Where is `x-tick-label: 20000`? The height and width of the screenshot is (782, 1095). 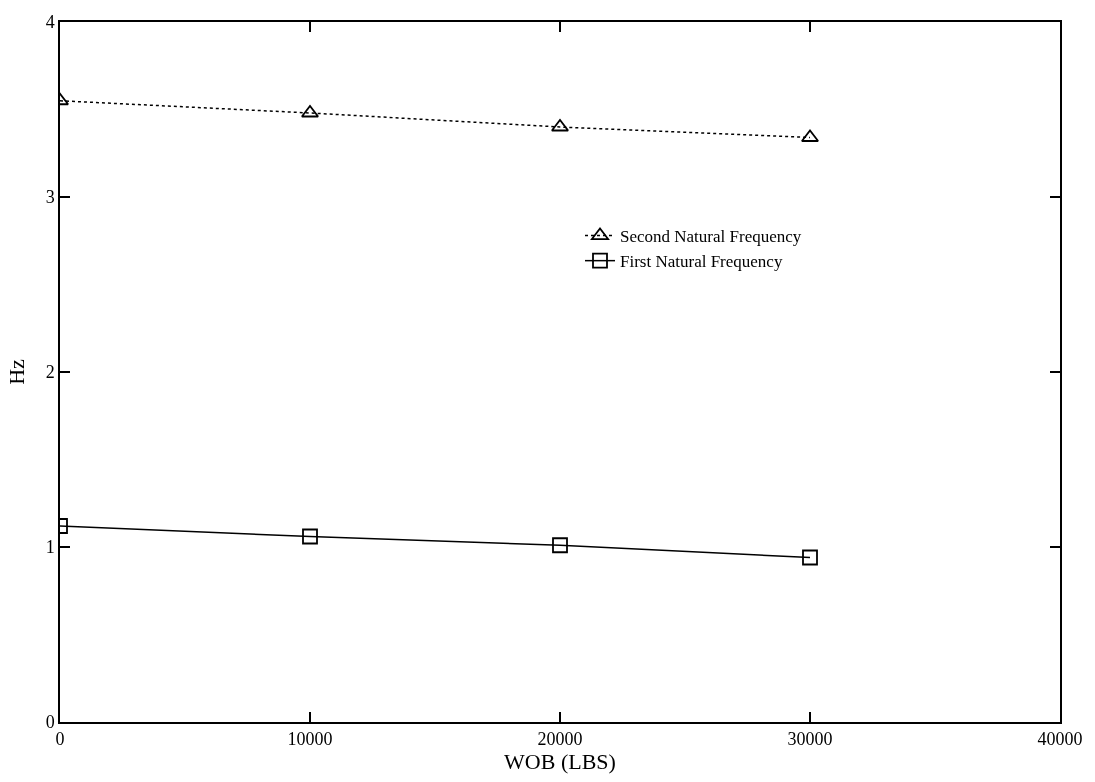
x-tick-label: 20000 is located at coordinates (560, 739).